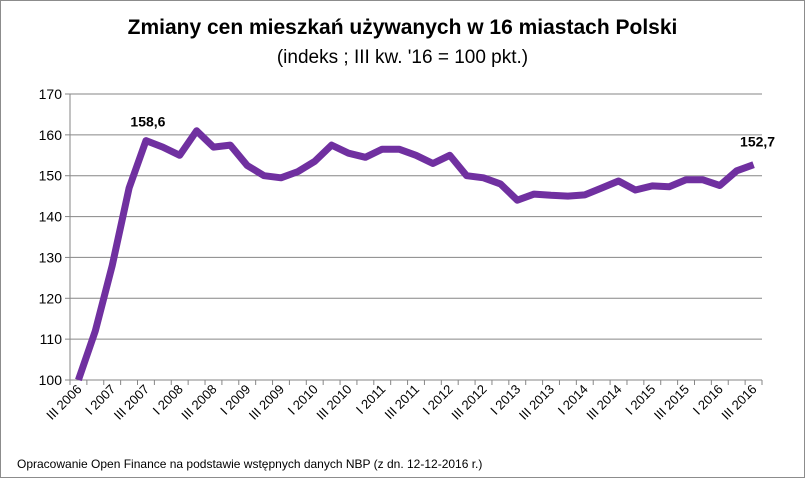 This screenshot has height=478, width=805. What do you see at coordinates (51, 257) in the screenshot?
I see `y-tick-label: 130` at bounding box center [51, 257].